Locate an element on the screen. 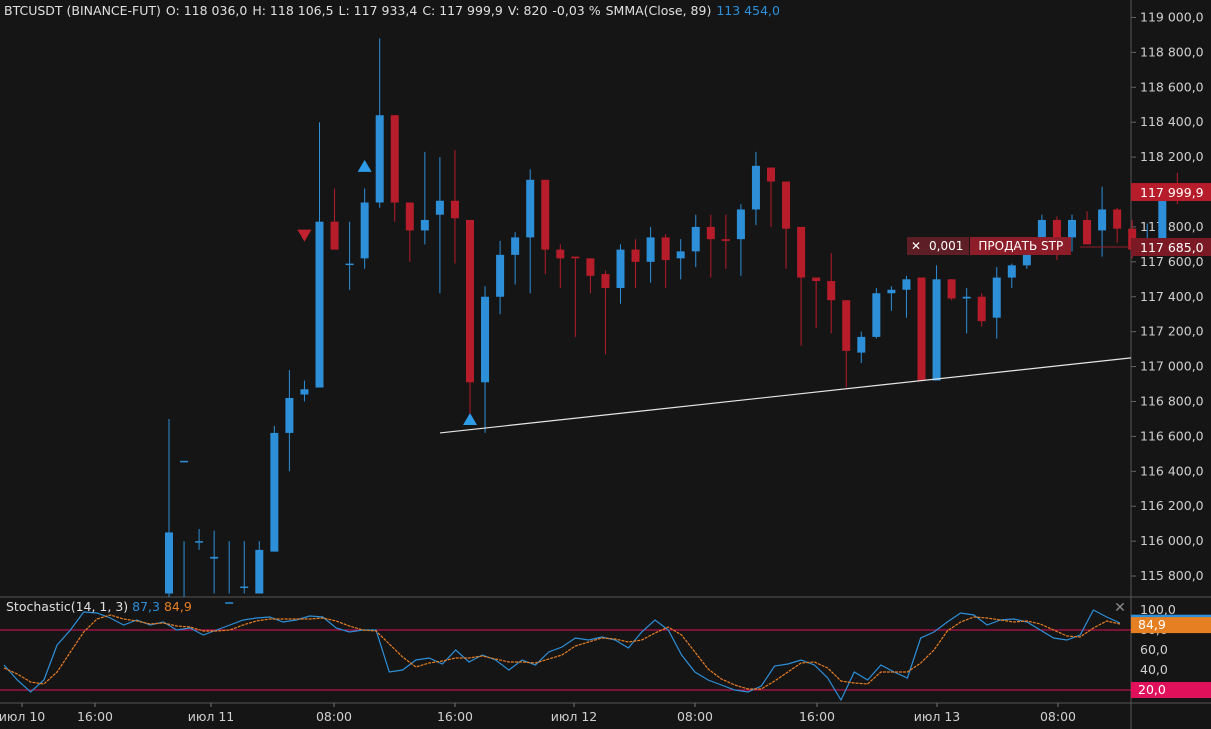 This screenshot has width=1211, height=729. sell-stop-order-button: ПРОДАТЬ STP is located at coordinates (1021, 246).